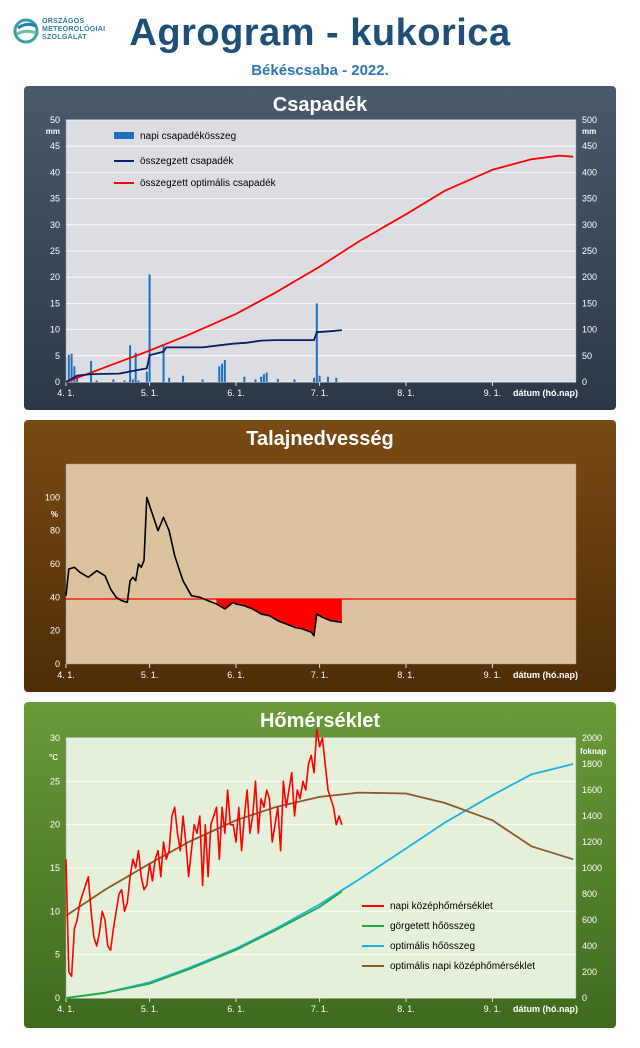  What do you see at coordinates (320, 721) in the screenshot?
I see `temperature-title: Hőmérséklet` at bounding box center [320, 721].